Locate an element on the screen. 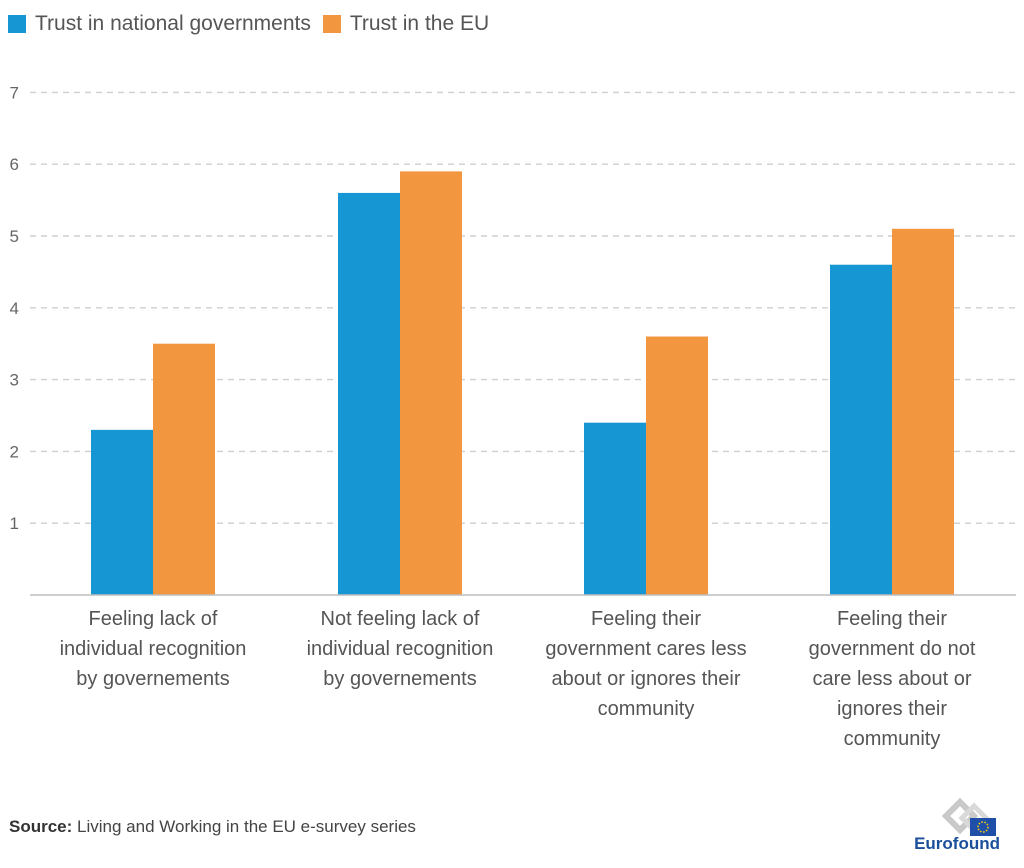 The width and height of the screenshot is (1024, 868). legend-item-eu: Trust in the EU is located at coordinates (406, 24).